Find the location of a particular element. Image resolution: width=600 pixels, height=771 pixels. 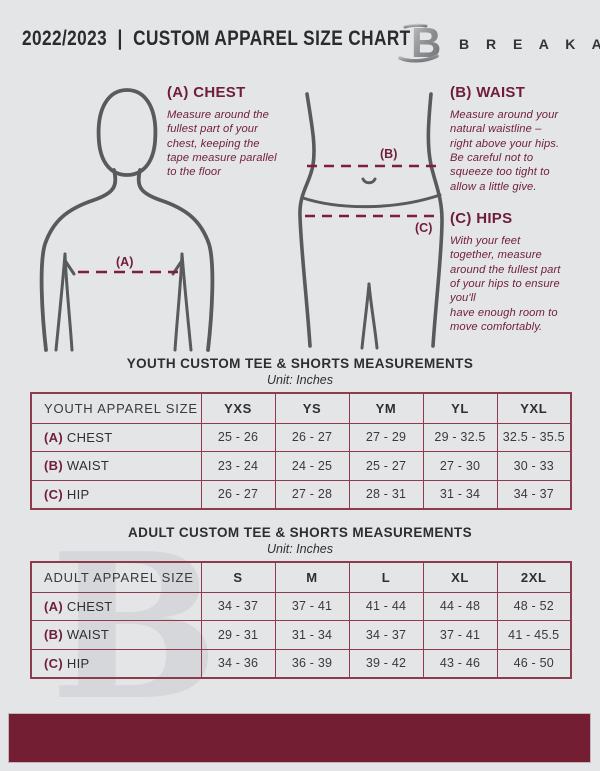

youth-chest-yxs: 25 - 26 is located at coordinates (238, 437).